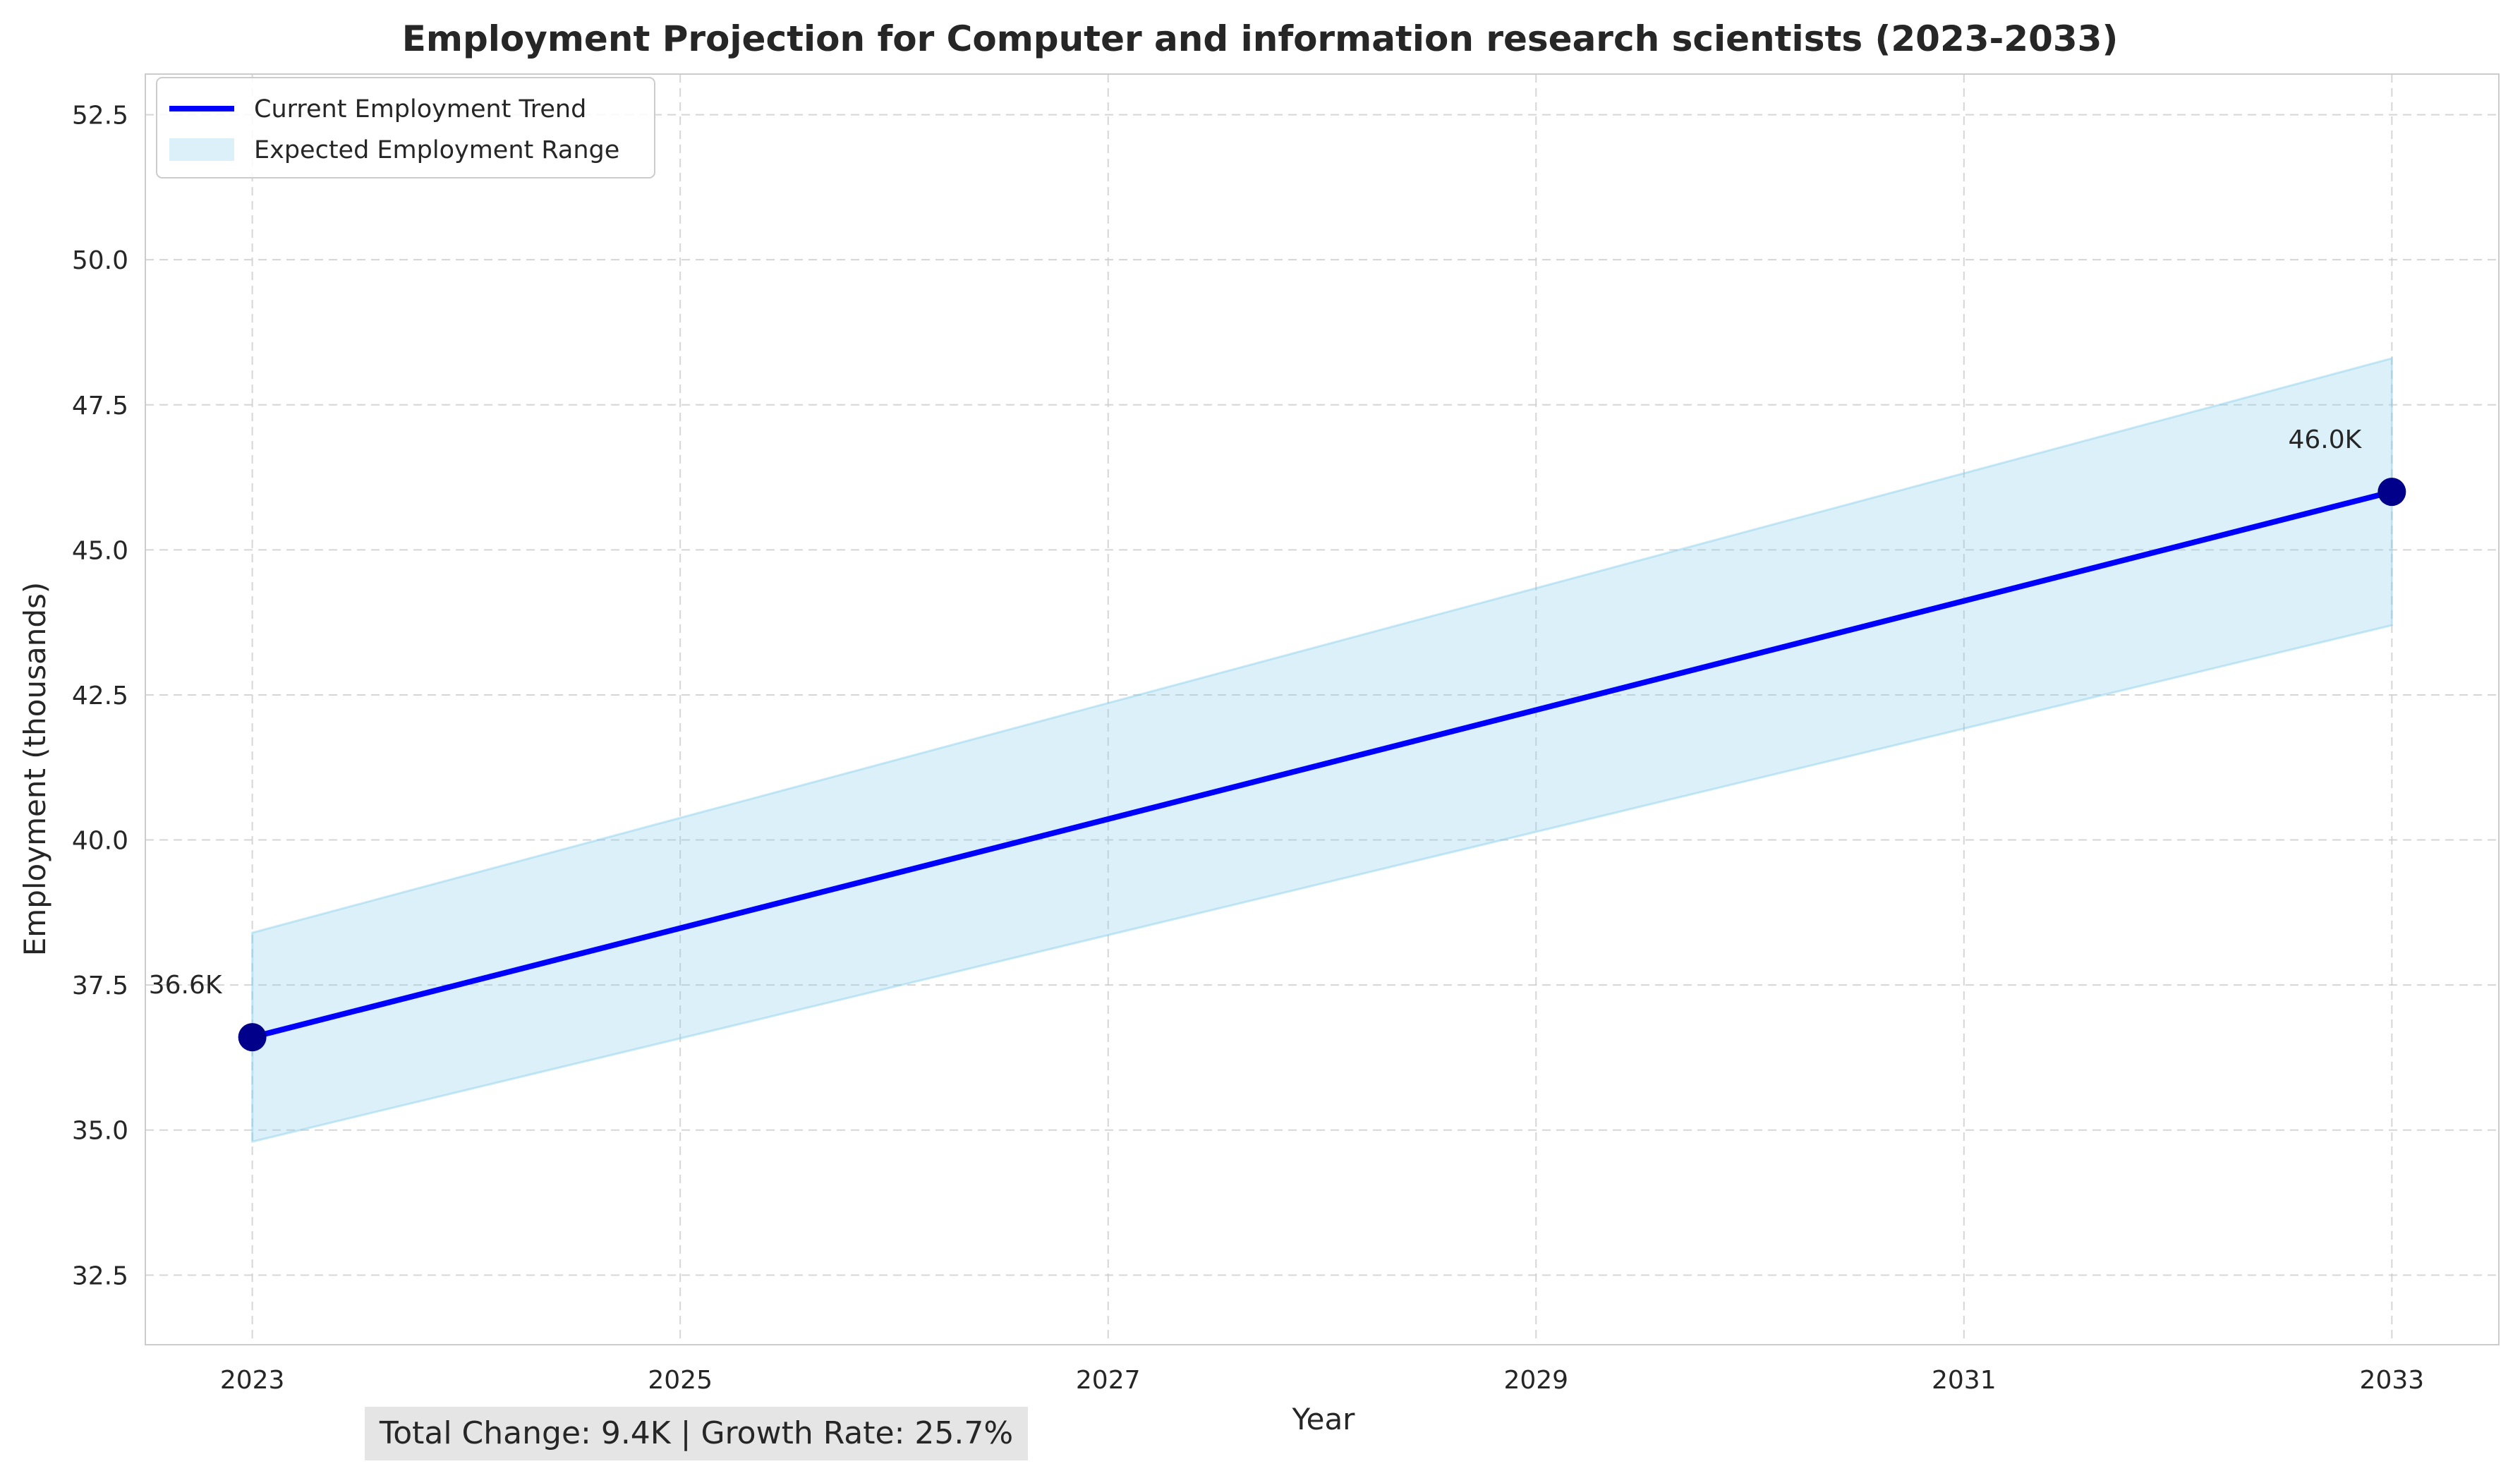 This screenshot has height=1471, width=2520. What do you see at coordinates (100, 406) in the screenshot?
I see `y-tick-label: 47.5` at bounding box center [100, 406].